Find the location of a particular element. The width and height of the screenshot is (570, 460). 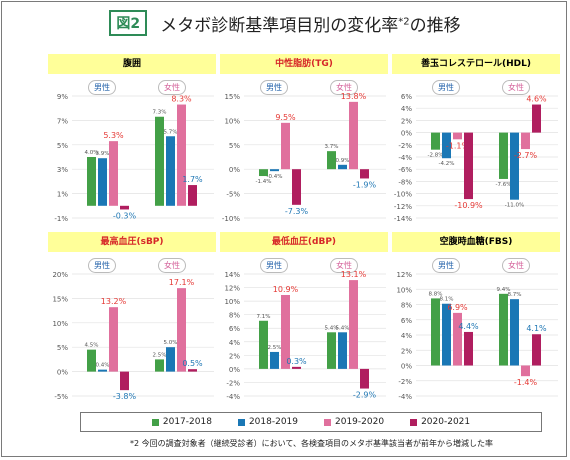

y-tick-label: 3% is located at coordinates (62, 170).